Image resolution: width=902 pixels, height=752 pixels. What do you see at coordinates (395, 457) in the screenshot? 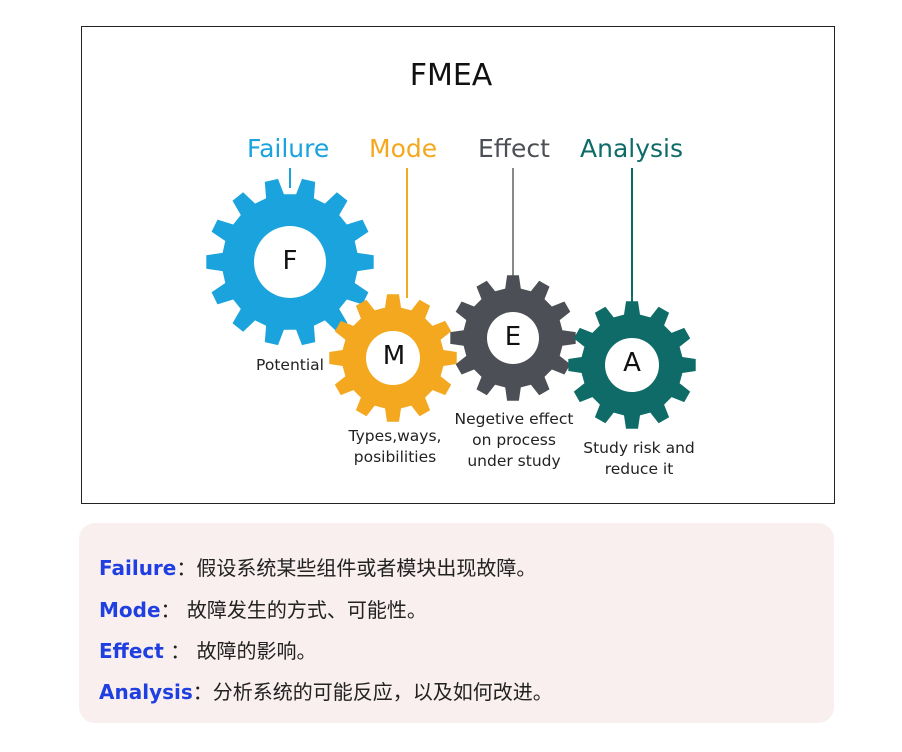
I see `caption-mode-line2: posibilities` at bounding box center [395, 457].